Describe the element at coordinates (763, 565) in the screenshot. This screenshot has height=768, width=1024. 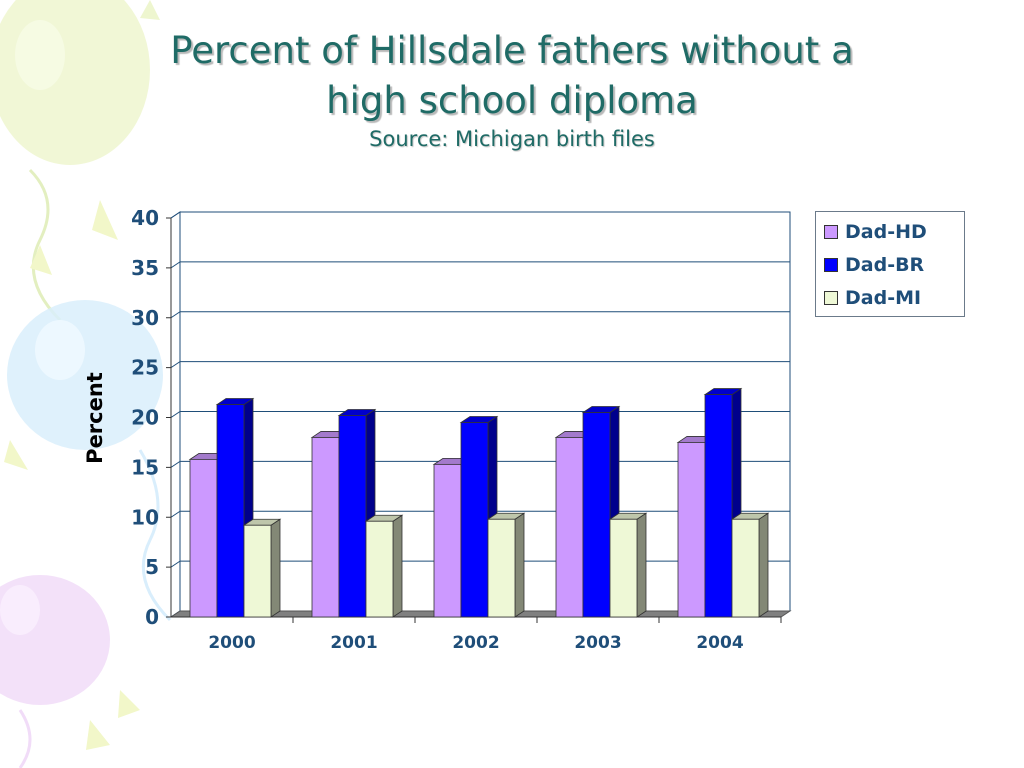
I see `bar-side-dad-mi-2004` at that location.